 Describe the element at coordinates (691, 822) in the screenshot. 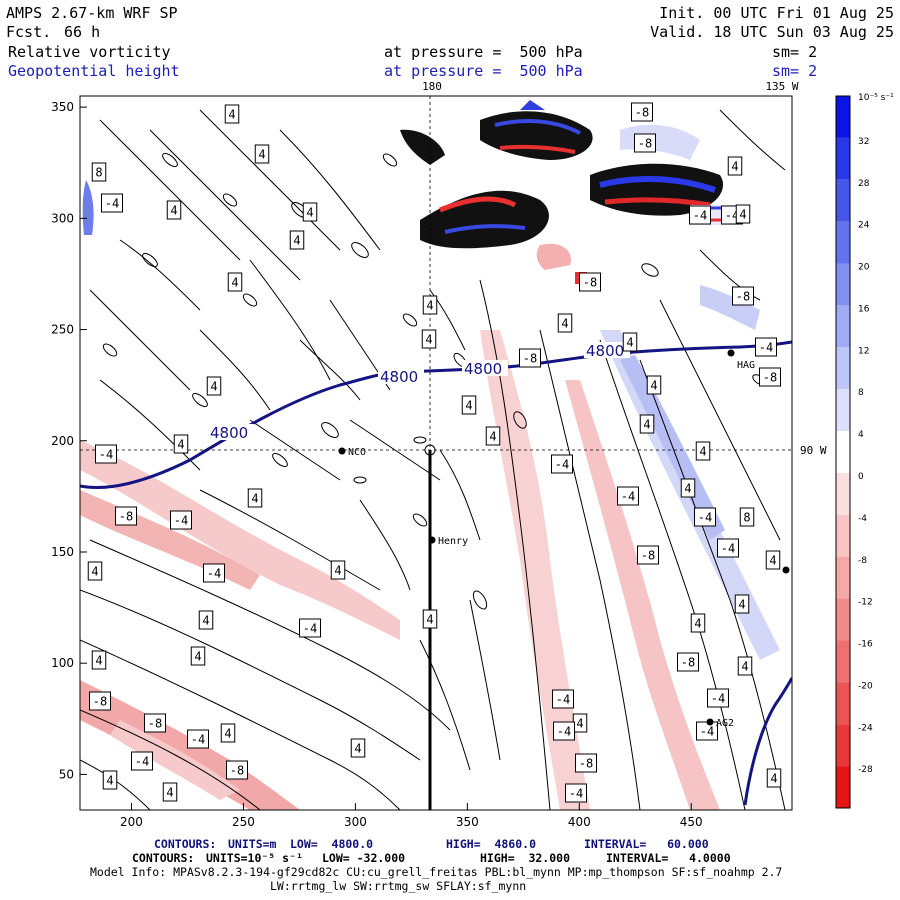

I see `x-tick-label: 450` at that location.